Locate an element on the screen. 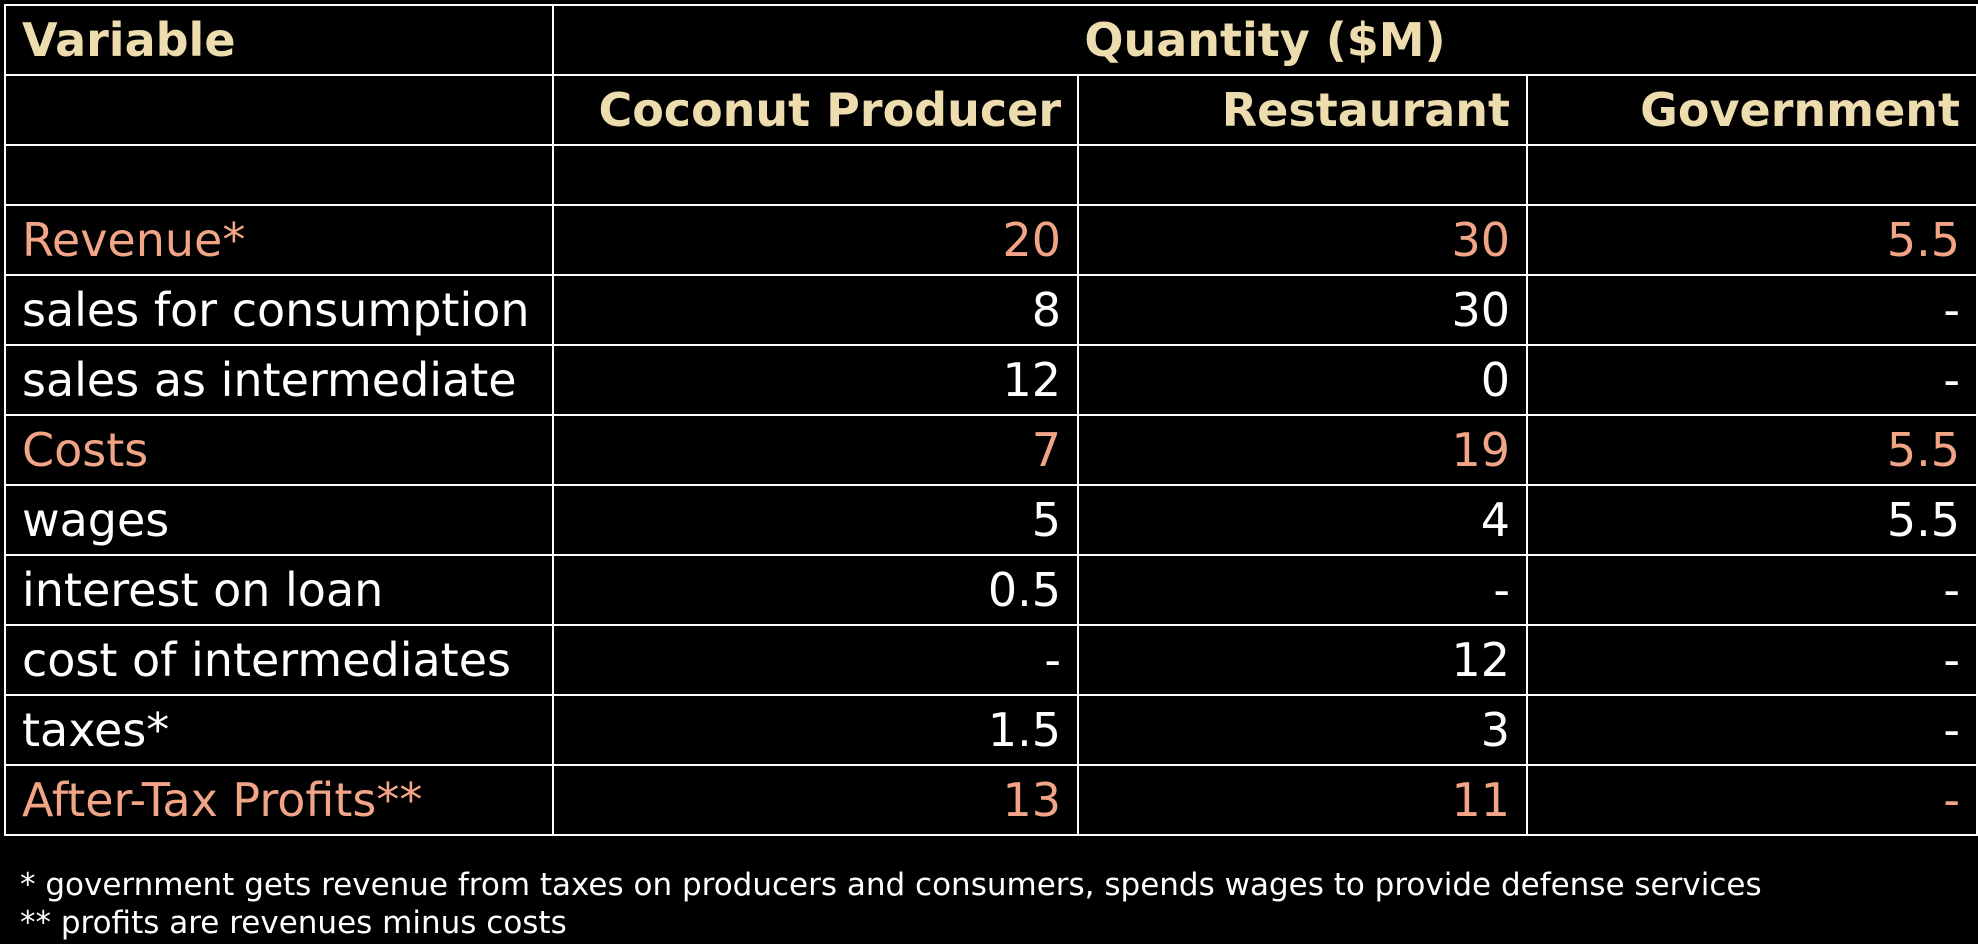 The height and width of the screenshot is (944, 1978). table-row: After-Tax Profits** 13 11- is located at coordinates (991, 800).